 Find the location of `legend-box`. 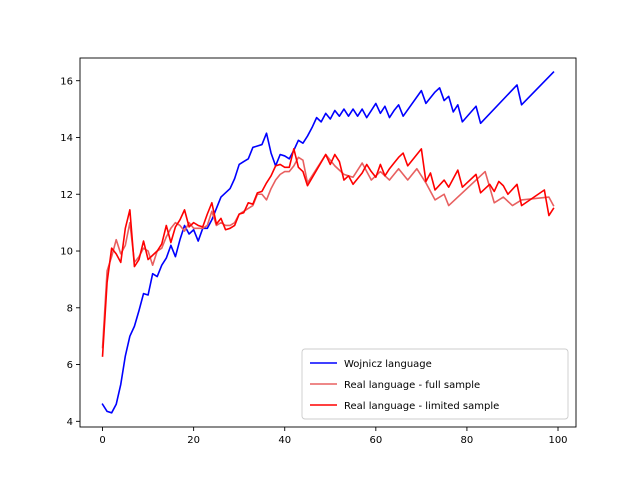

legend-box is located at coordinates (435, 384).